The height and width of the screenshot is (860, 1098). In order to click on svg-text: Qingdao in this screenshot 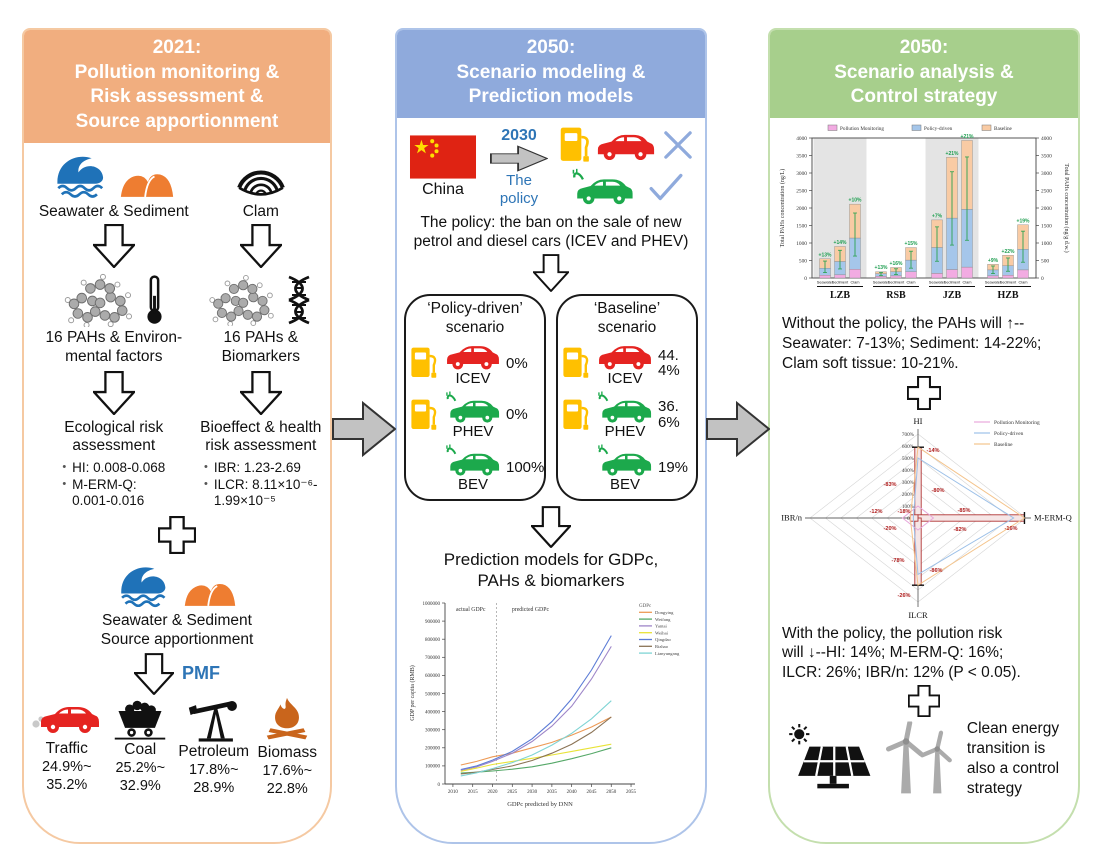, I will do `click(663, 639)`.